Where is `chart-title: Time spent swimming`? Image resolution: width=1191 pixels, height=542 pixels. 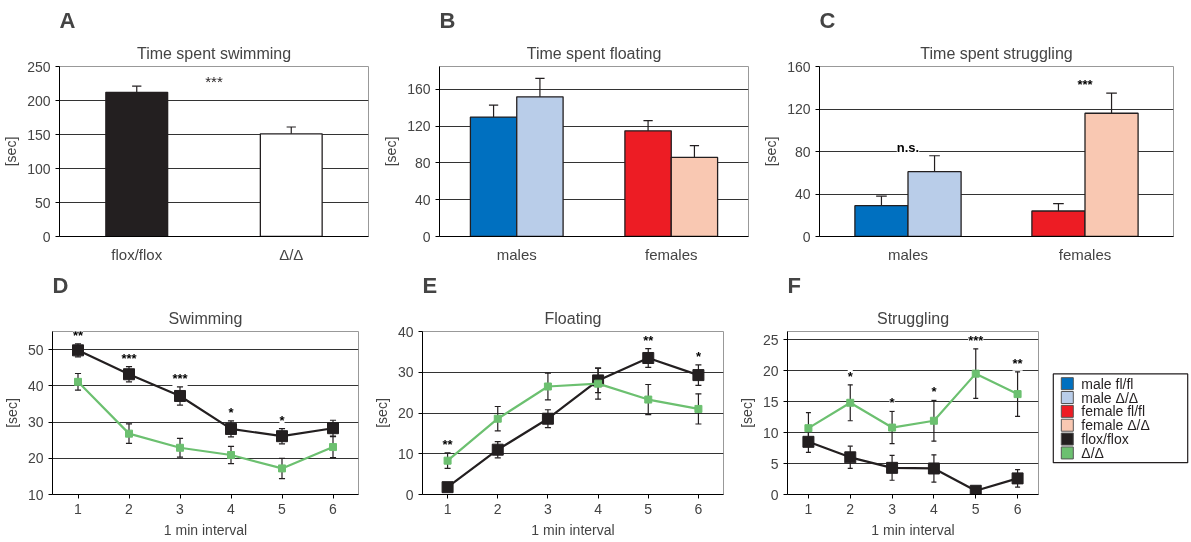
chart-title: Time spent swimming is located at coordinates (214, 53).